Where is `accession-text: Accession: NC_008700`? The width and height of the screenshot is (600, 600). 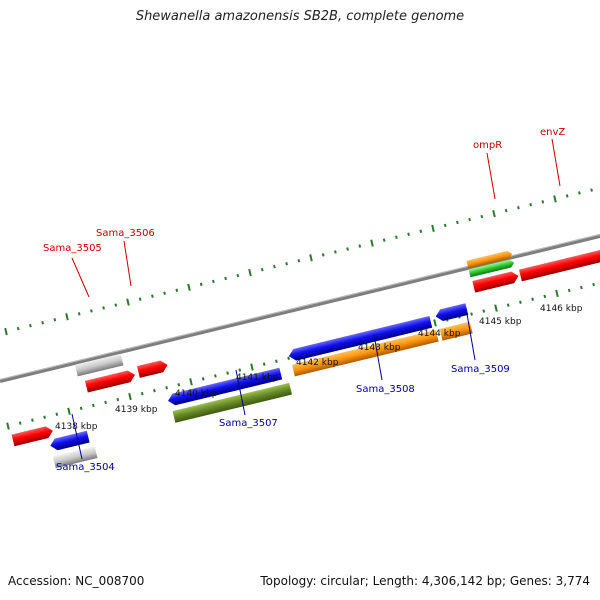
accession-text: Accession: NC_008700 is located at coordinates (76, 581).